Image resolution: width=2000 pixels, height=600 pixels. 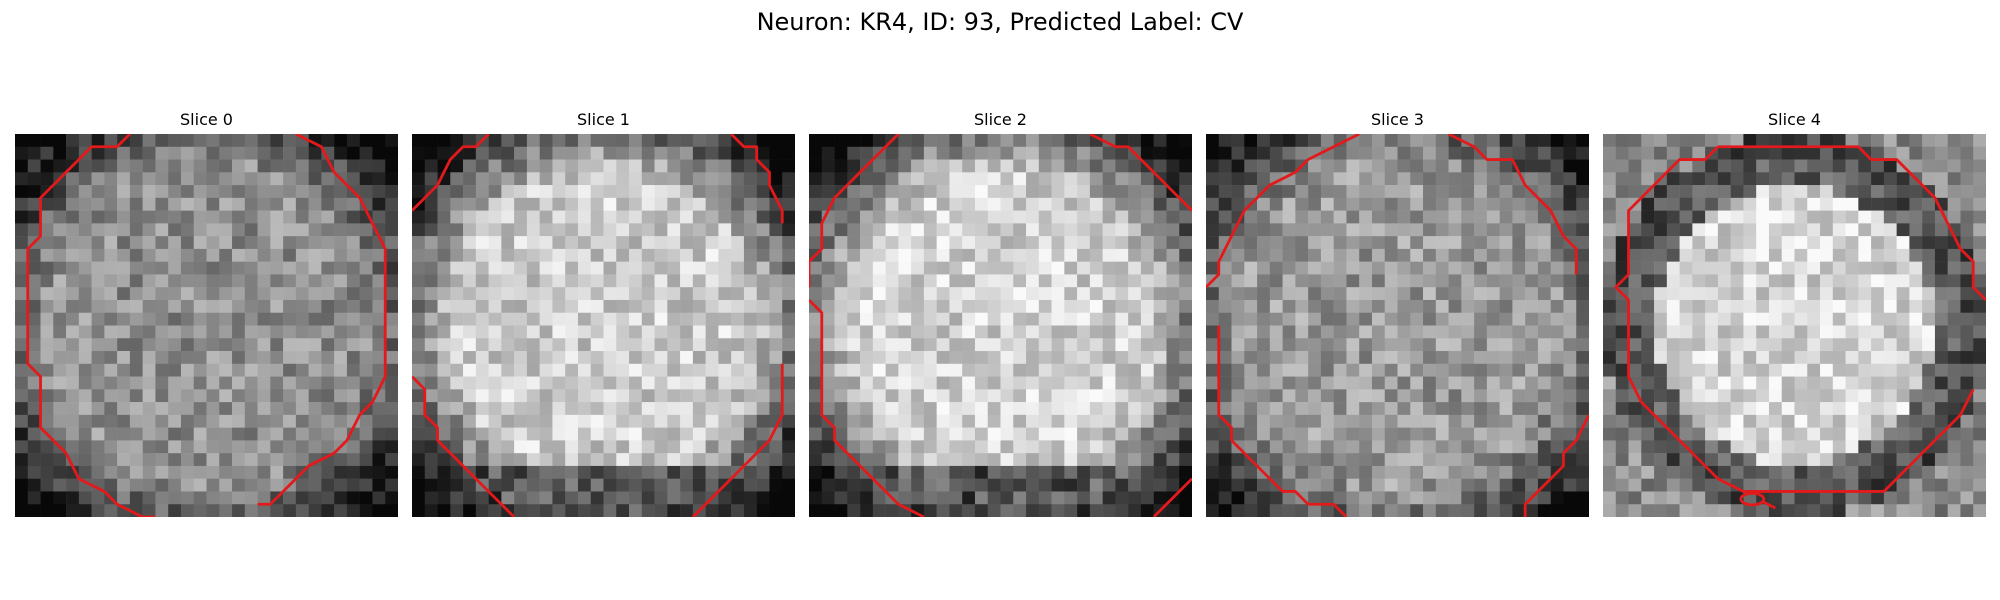 What do you see at coordinates (1000, 22) in the screenshot?
I see `figure-title: Neuron: KR4, ID: 93, Predicted Label: CV` at bounding box center [1000, 22].